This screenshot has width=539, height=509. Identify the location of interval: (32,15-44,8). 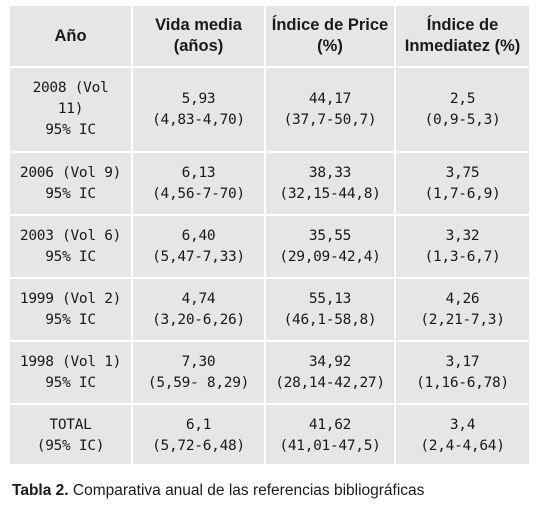
(330, 193).